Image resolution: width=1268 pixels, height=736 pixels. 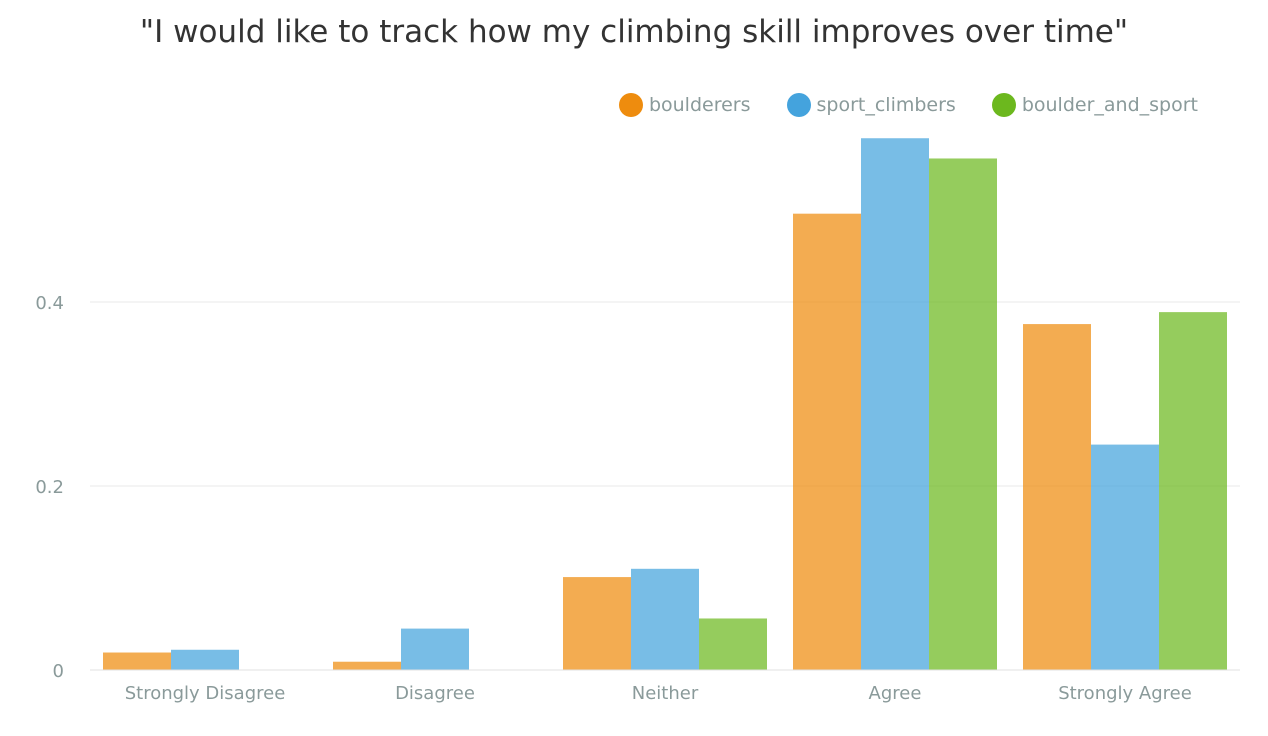 I want to click on bar-boulder-and-sport-agree, so click(x=963, y=414).